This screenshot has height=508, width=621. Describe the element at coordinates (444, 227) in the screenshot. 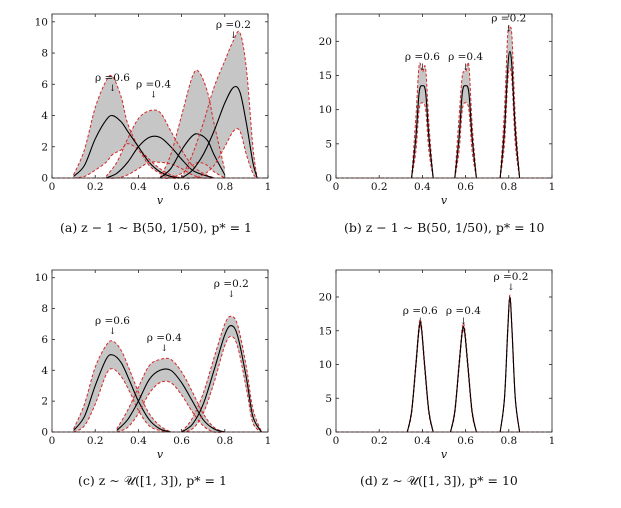

I see `caption-b: (b) z − 1 ∼ B(50, 1/50), p* = 10` at that location.